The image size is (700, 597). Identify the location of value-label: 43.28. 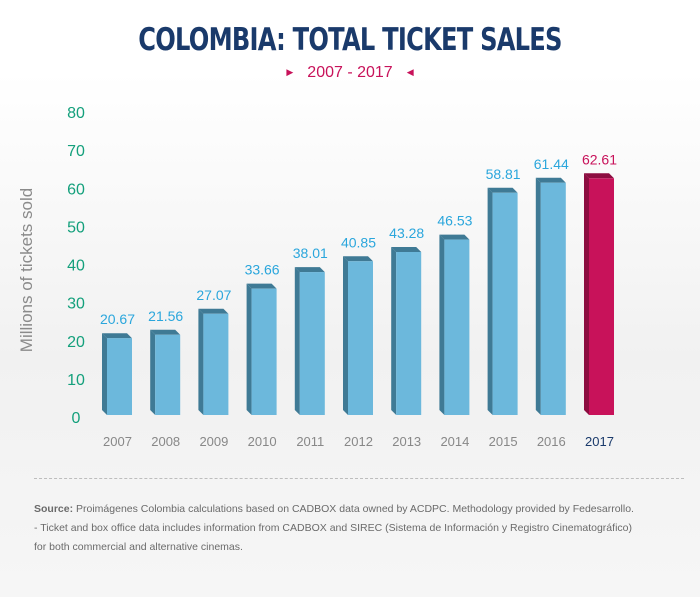
(406, 233).